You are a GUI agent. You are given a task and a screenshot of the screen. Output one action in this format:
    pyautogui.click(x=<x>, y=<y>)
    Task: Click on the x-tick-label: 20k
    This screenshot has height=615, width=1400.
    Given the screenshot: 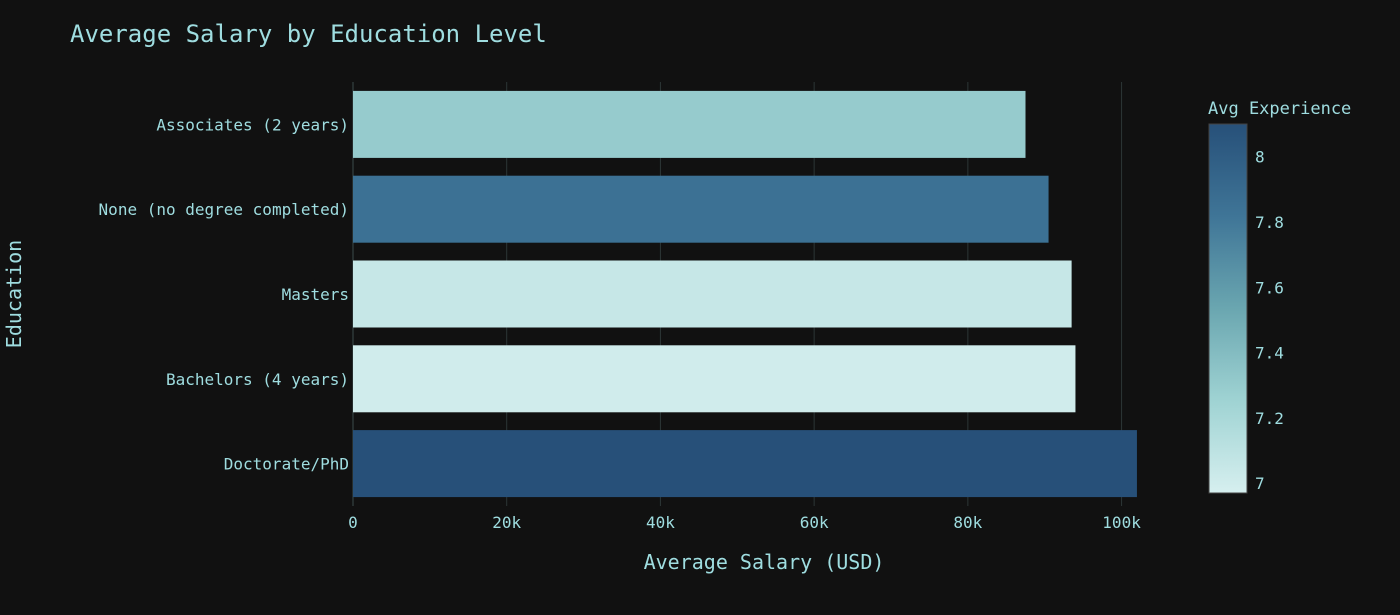 What is the action you would take?
    pyautogui.click(x=506, y=522)
    